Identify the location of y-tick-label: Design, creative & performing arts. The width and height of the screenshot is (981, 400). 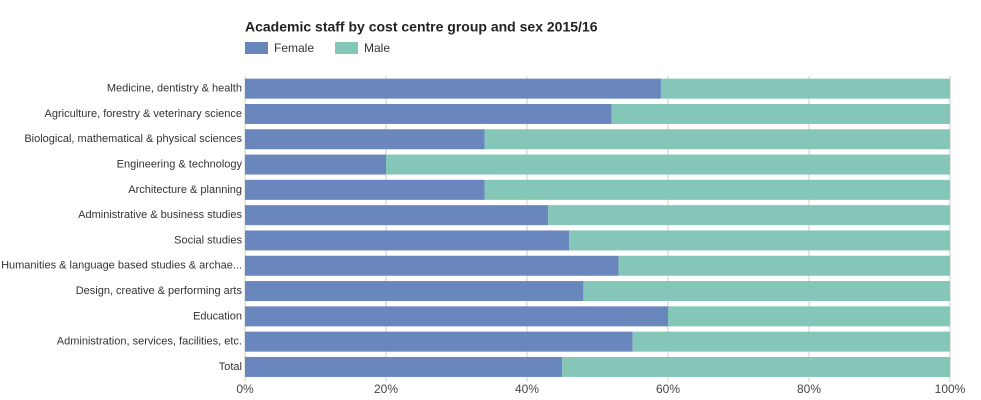
(159, 291).